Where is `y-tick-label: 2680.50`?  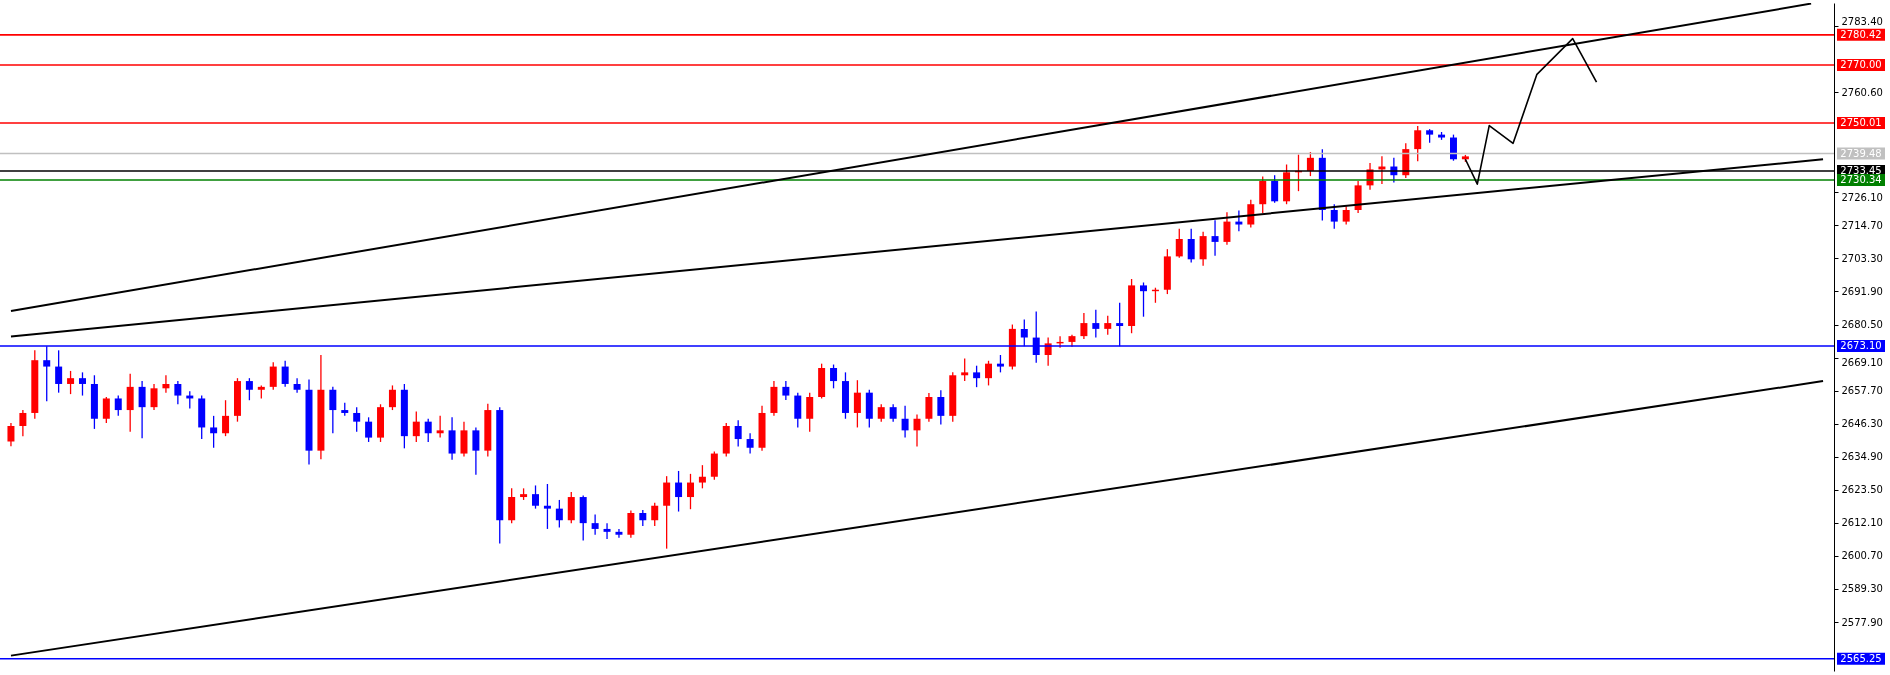
y-tick-label: 2680.50 is located at coordinates (1862, 325).